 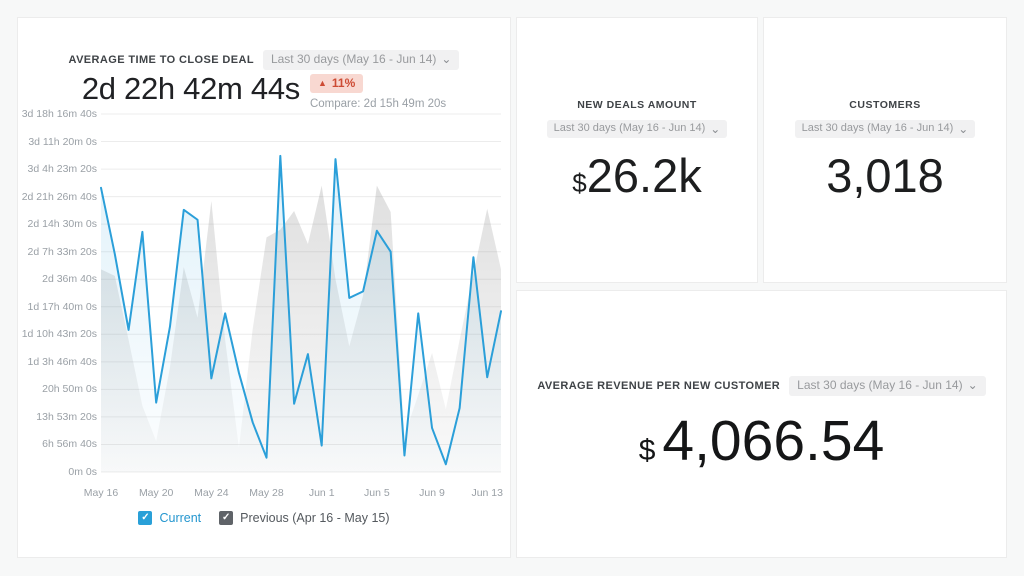 I want to click on customers-value: 3,018, so click(x=885, y=176).